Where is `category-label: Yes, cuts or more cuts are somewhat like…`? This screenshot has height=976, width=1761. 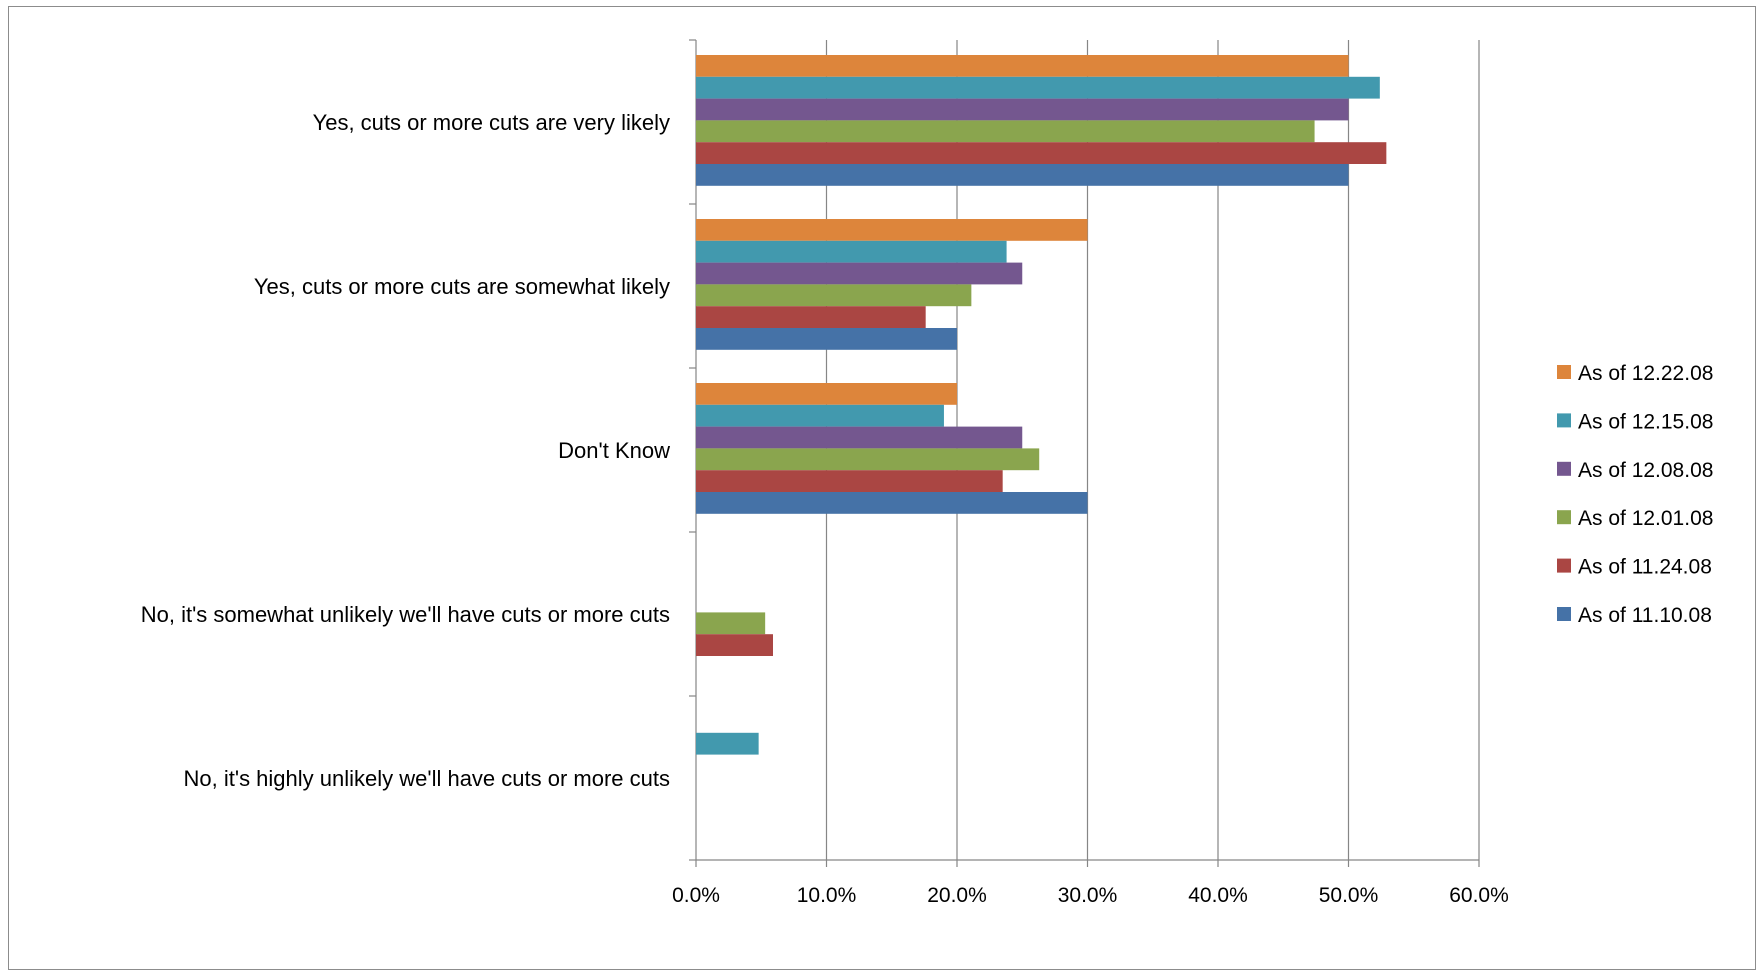 category-label: Yes, cuts or more cuts are somewhat like… is located at coordinates (462, 286).